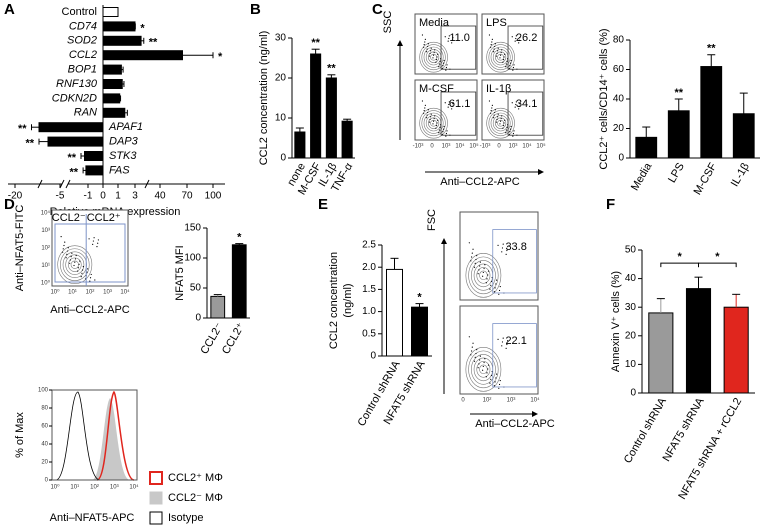 The width and height of the screenshot is (767, 526). Describe the element at coordinates (680, 257) in the screenshot. I see `significance: *` at that location.